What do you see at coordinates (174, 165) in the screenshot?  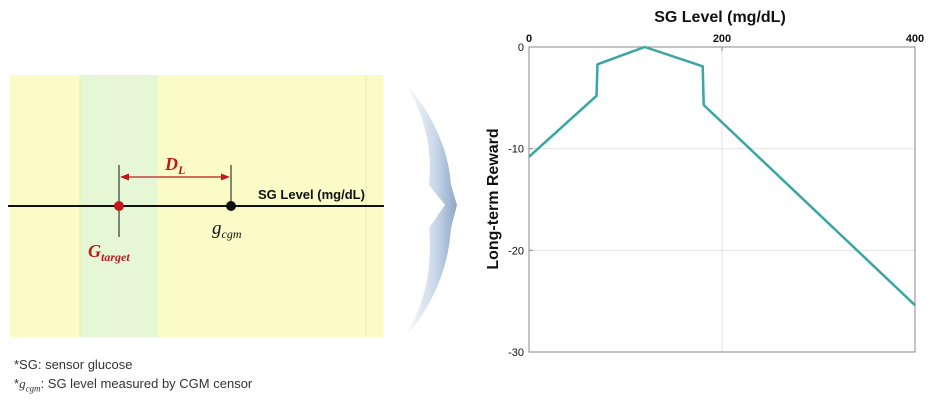 I see `distance-label: DL` at bounding box center [174, 165].